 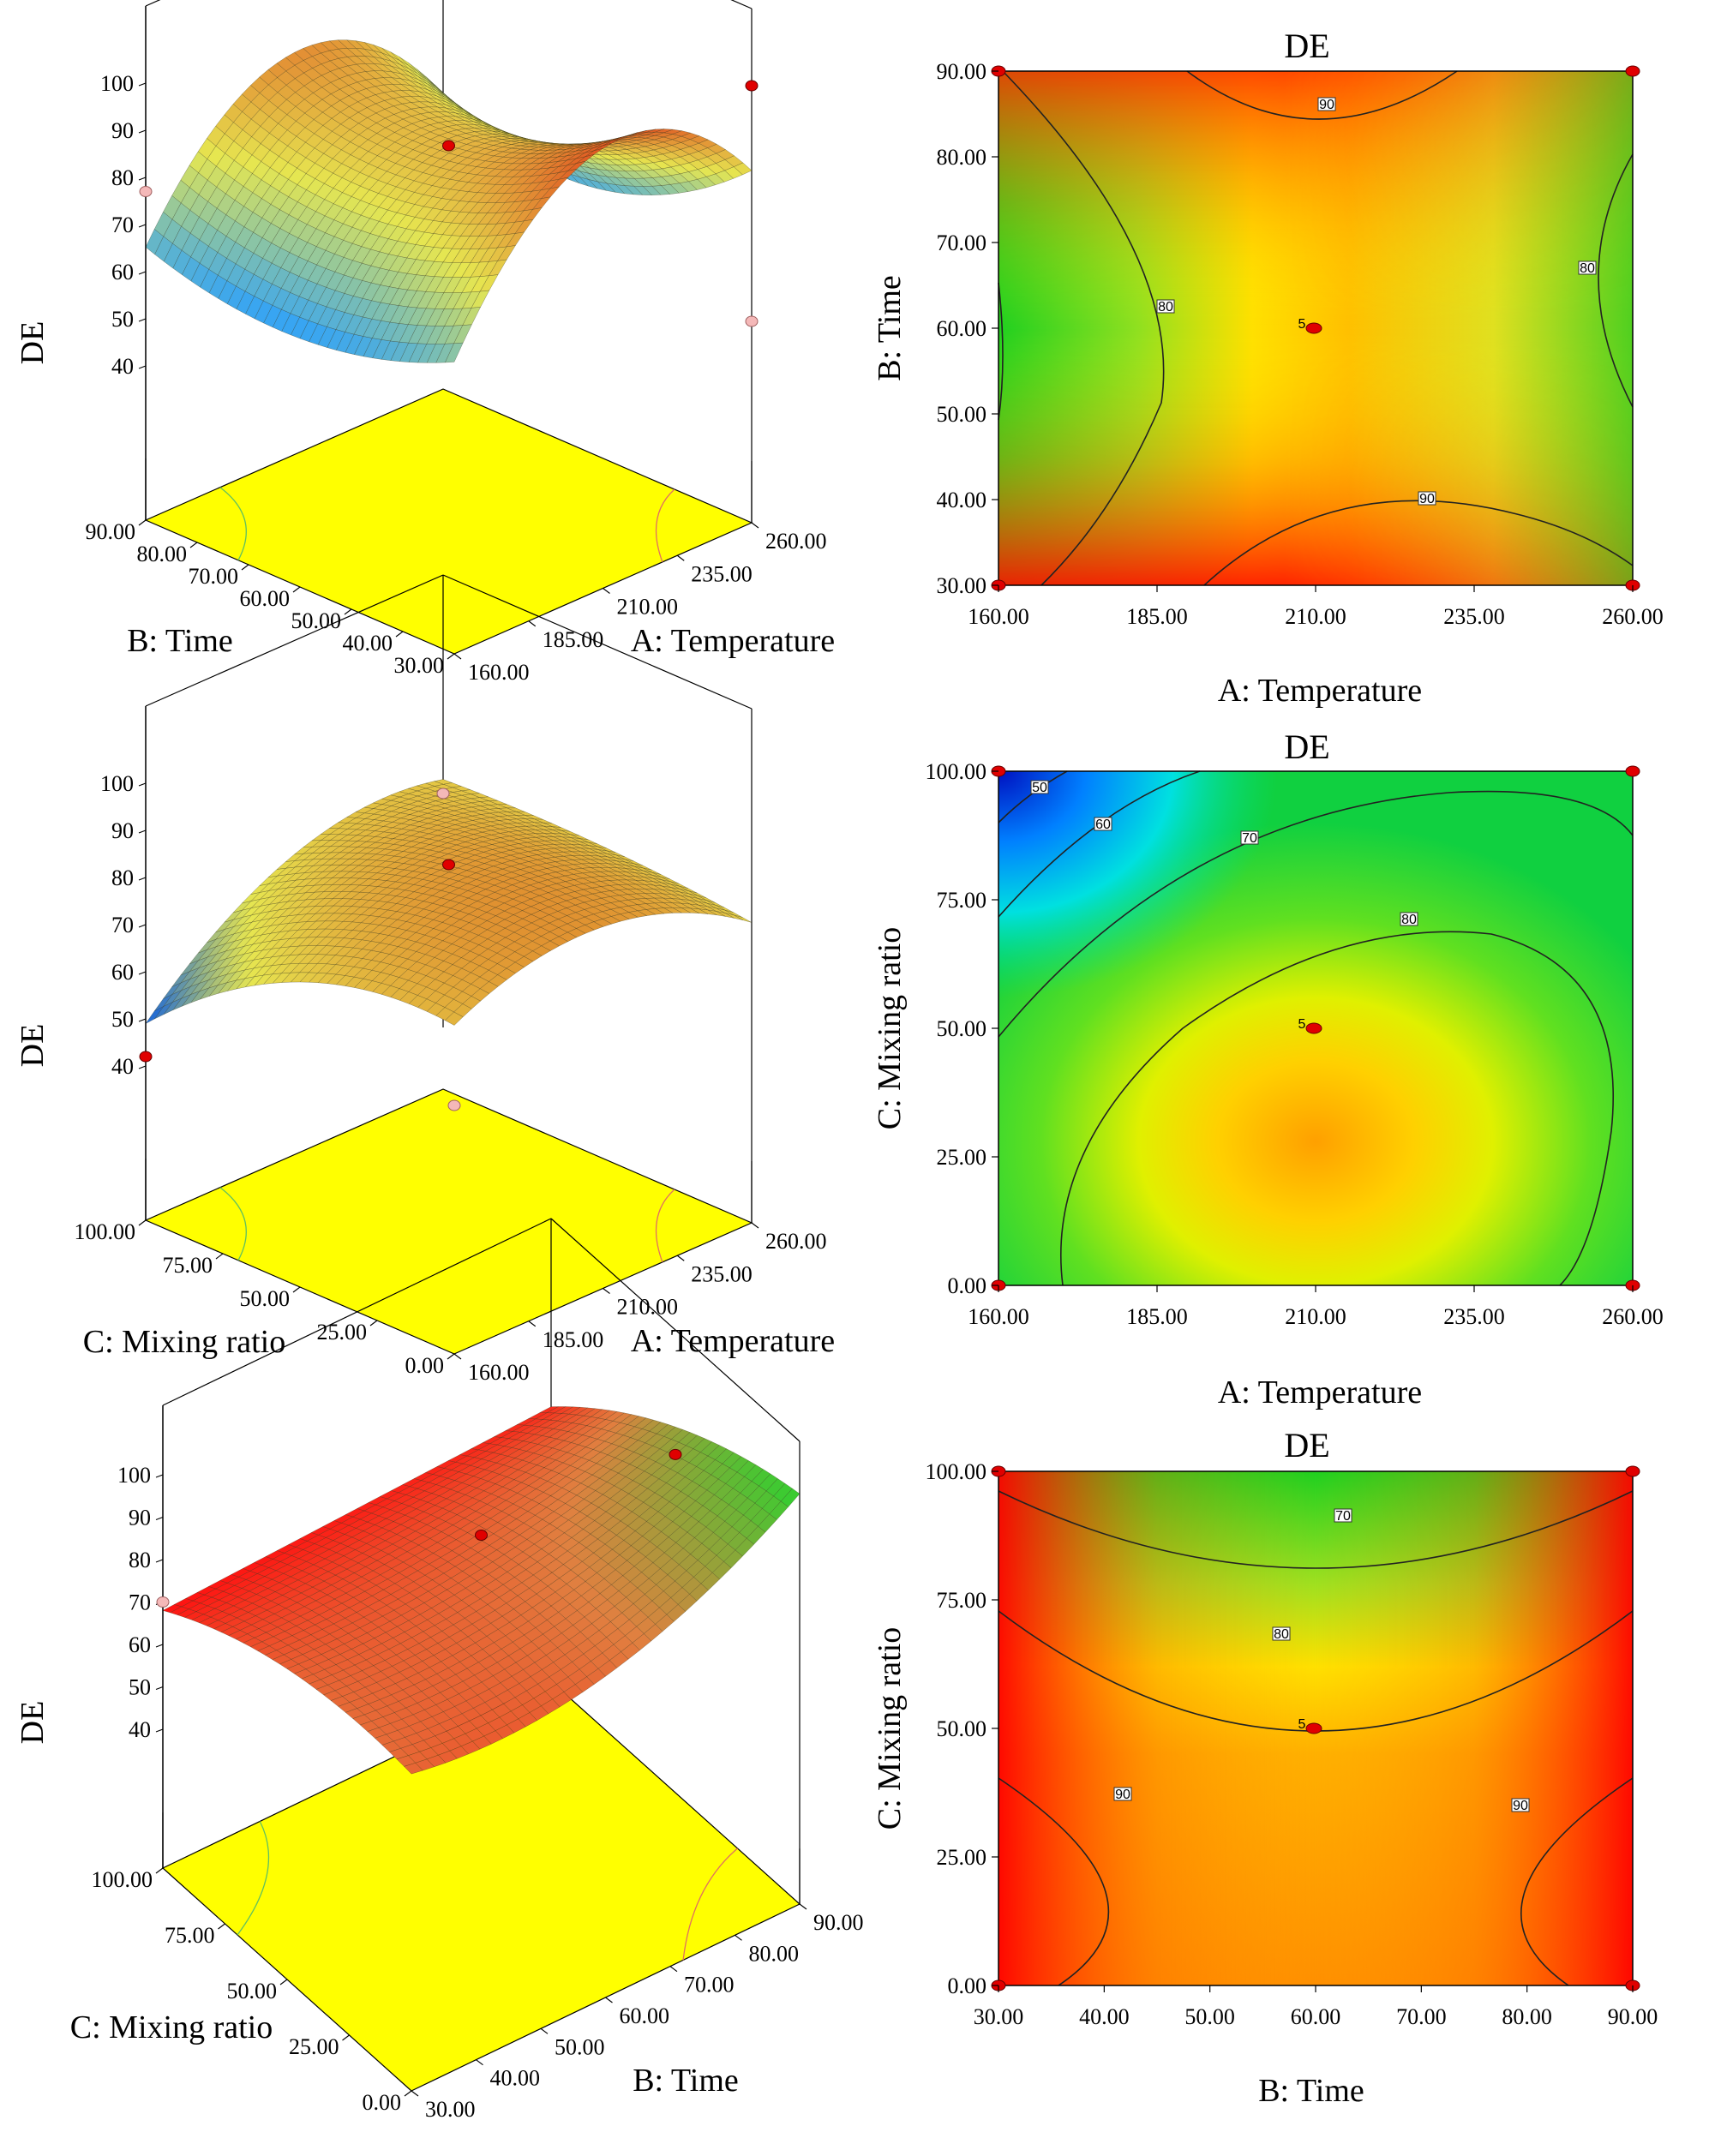 What do you see at coordinates (111, 531) in the screenshot?
I see `y-tick-label: 90.00` at bounding box center [111, 531].